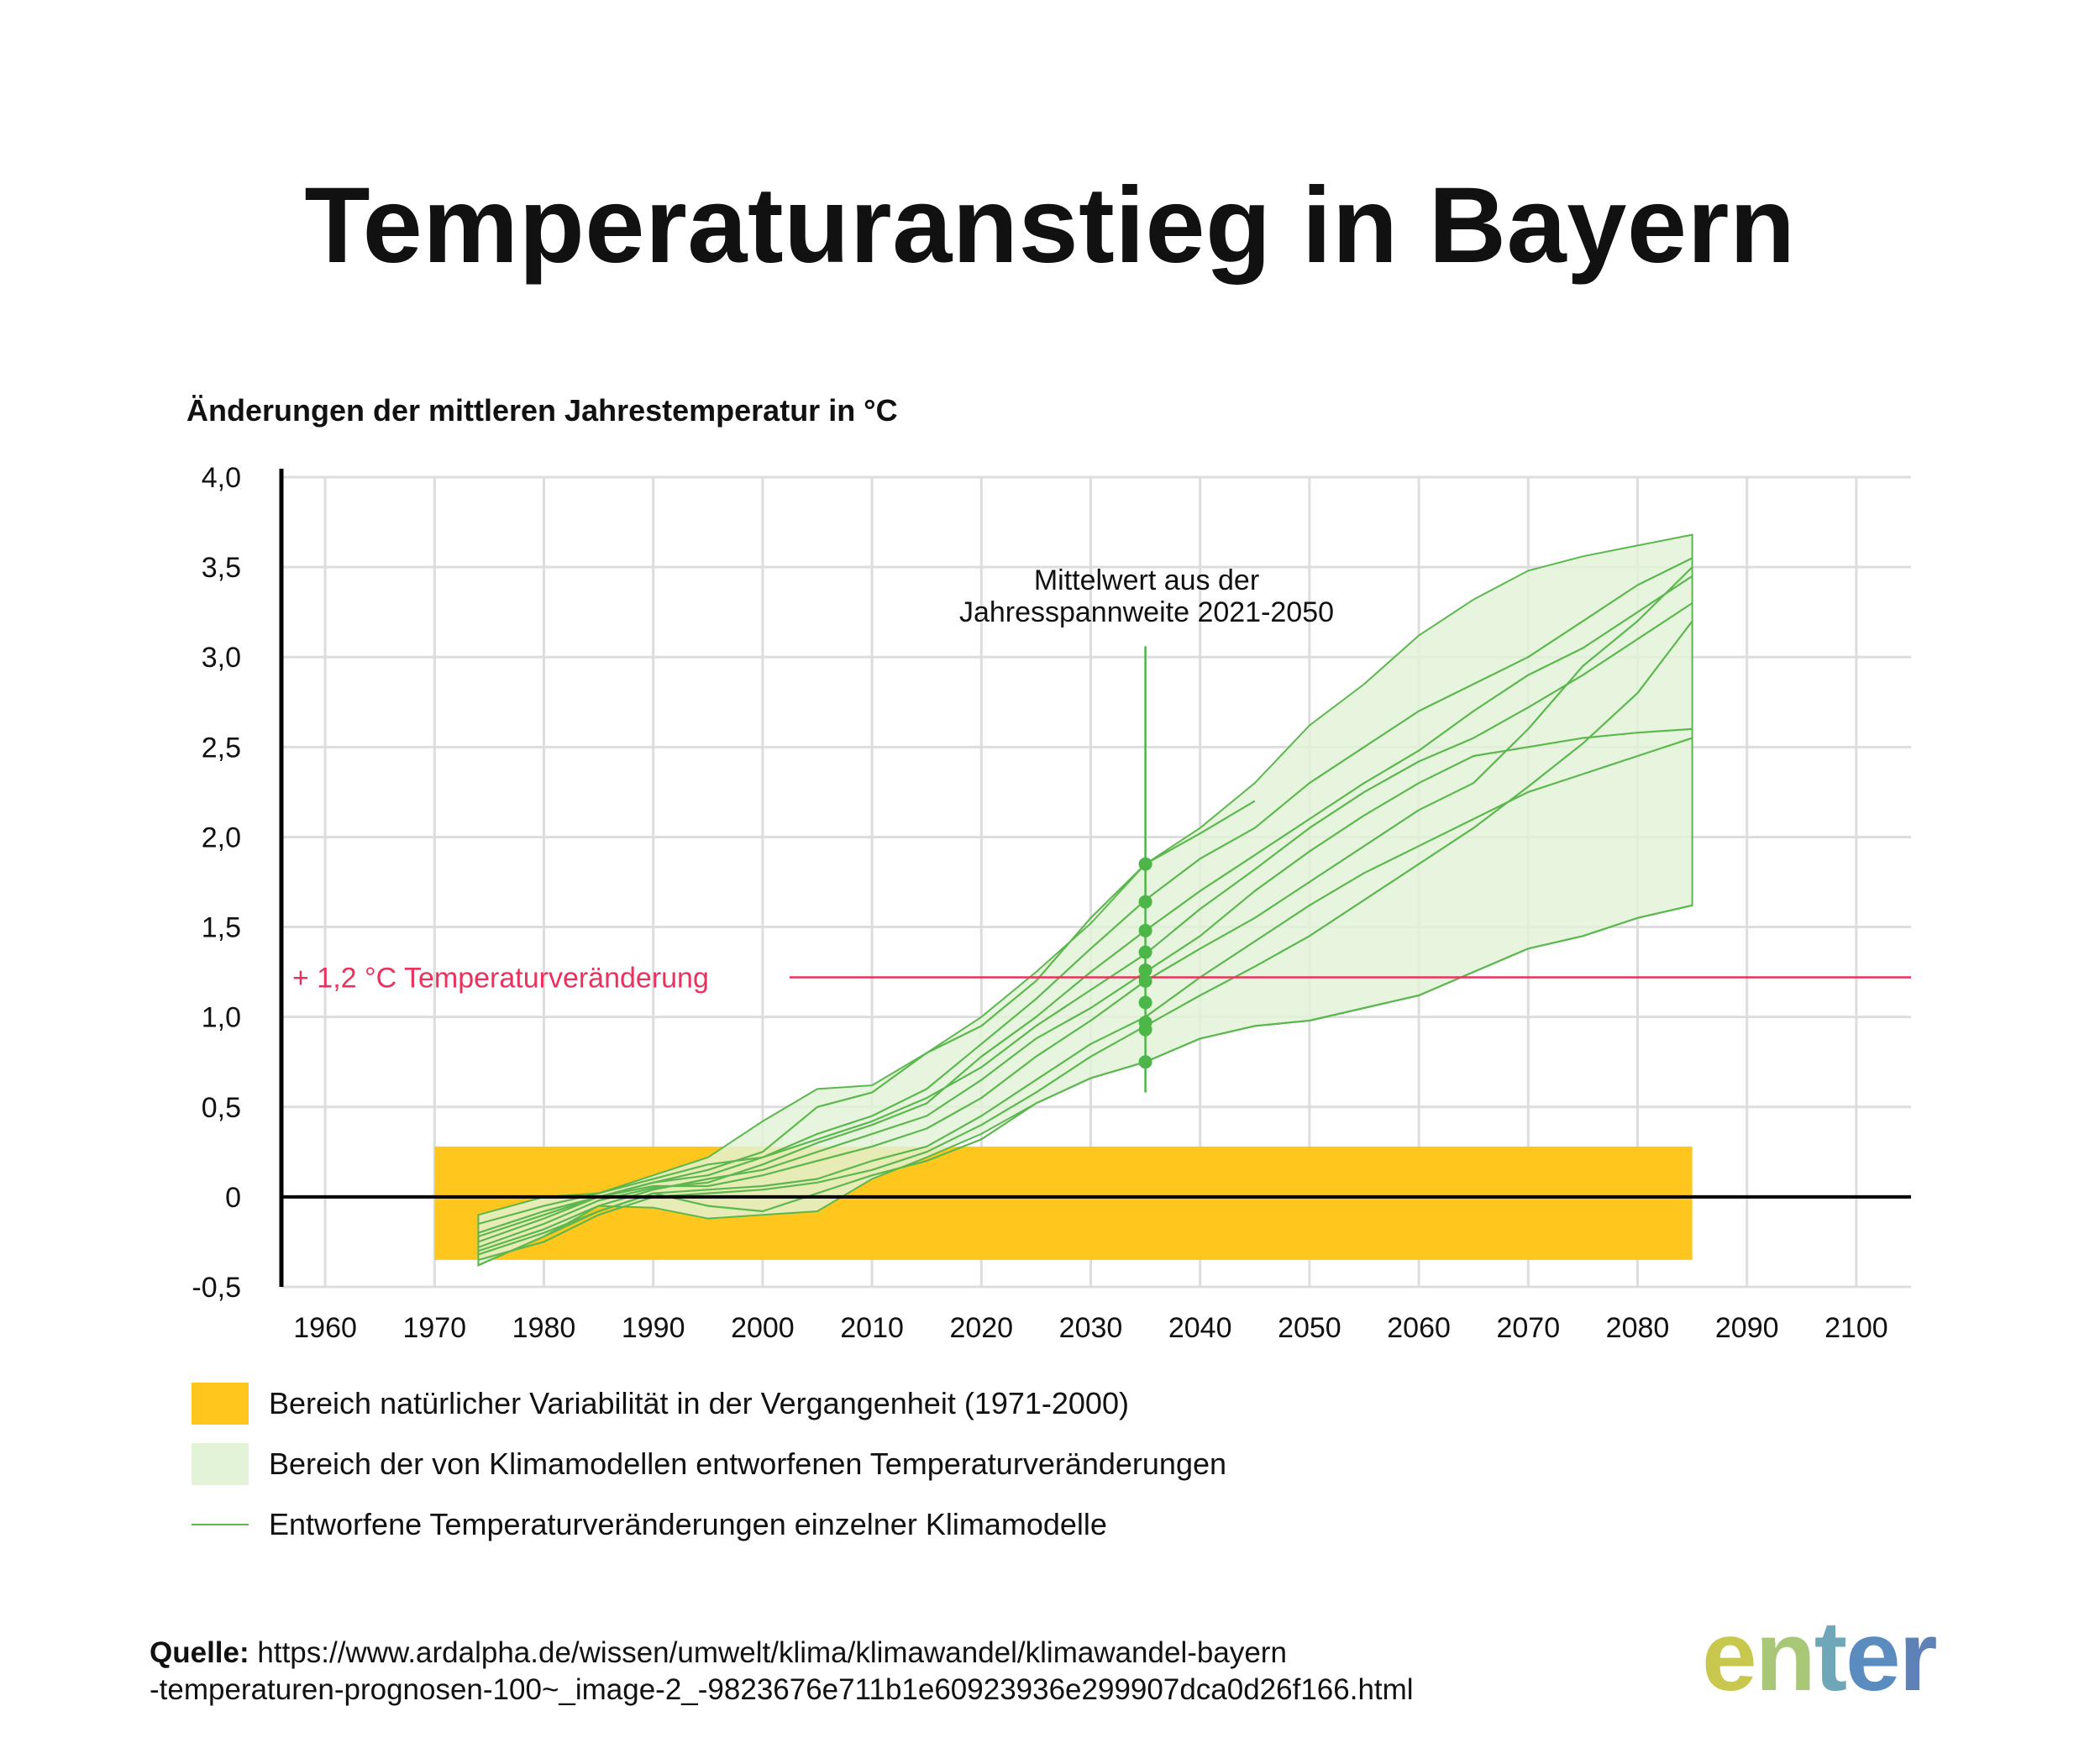  Describe the element at coordinates (653, 1328) in the screenshot. I see `x-tick-label: 1990` at that location.